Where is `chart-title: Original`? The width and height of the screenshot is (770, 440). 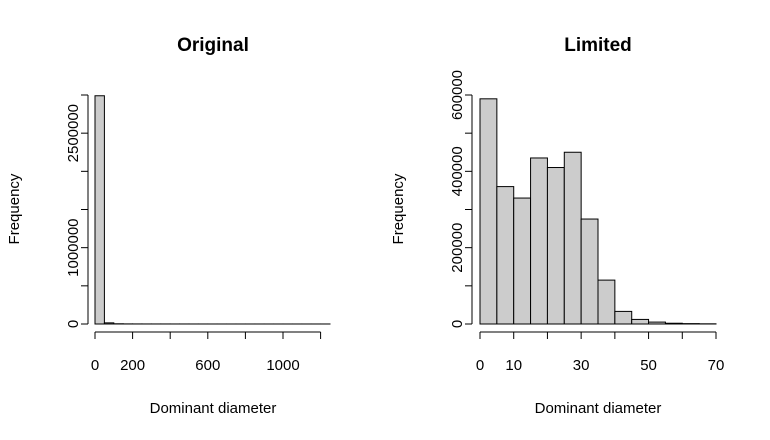
chart-title: Original is located at coordinates (213, 45).